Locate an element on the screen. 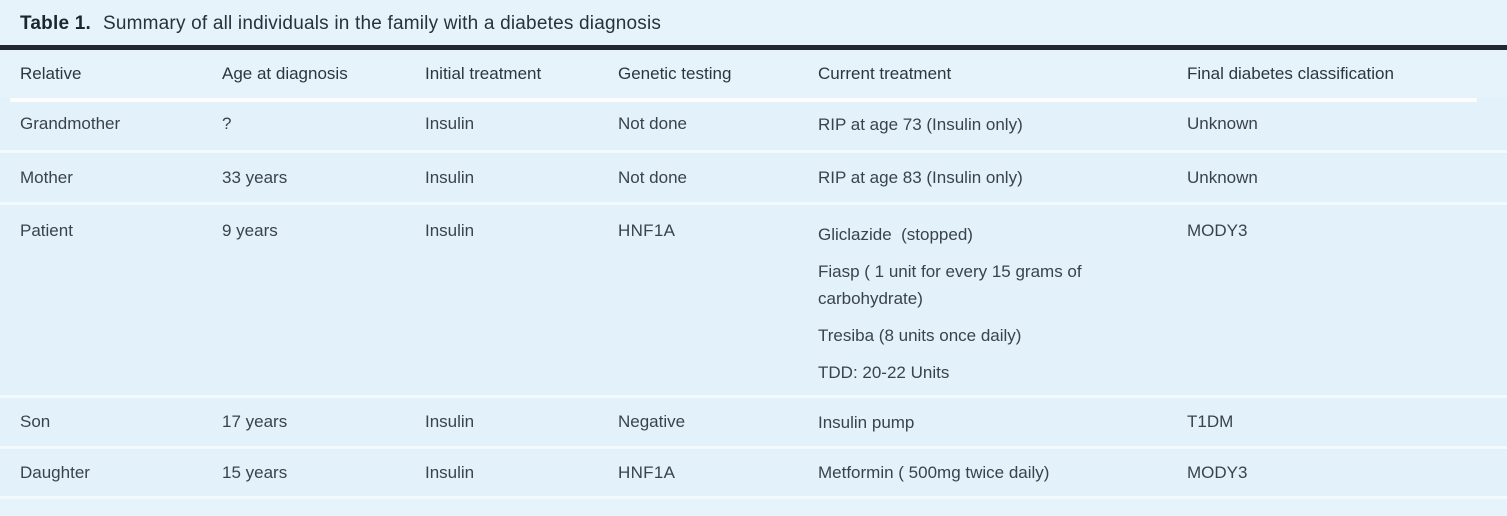 The height and width of the screenshot is (516, 1507). current-treatment-line: Tresiba (8 units once daily) is located at coordinates (920, 335).